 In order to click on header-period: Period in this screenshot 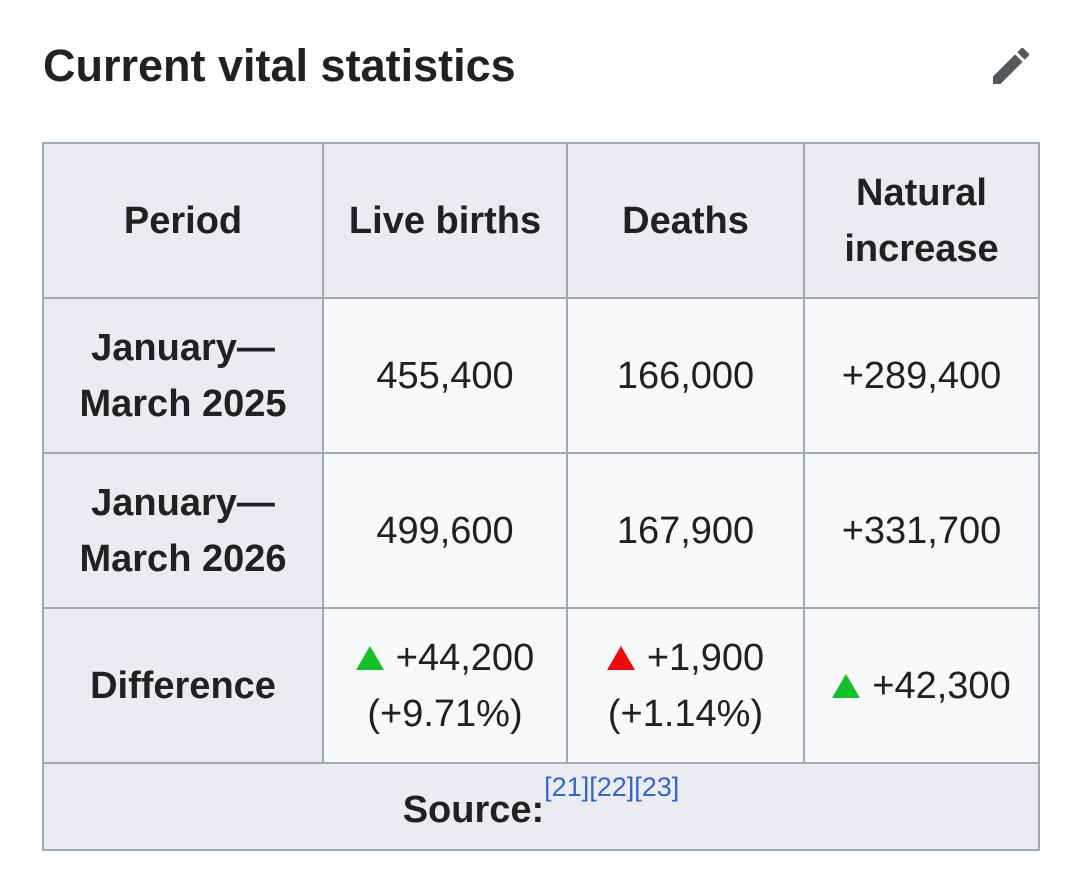, I will do `click(183, 220)`.